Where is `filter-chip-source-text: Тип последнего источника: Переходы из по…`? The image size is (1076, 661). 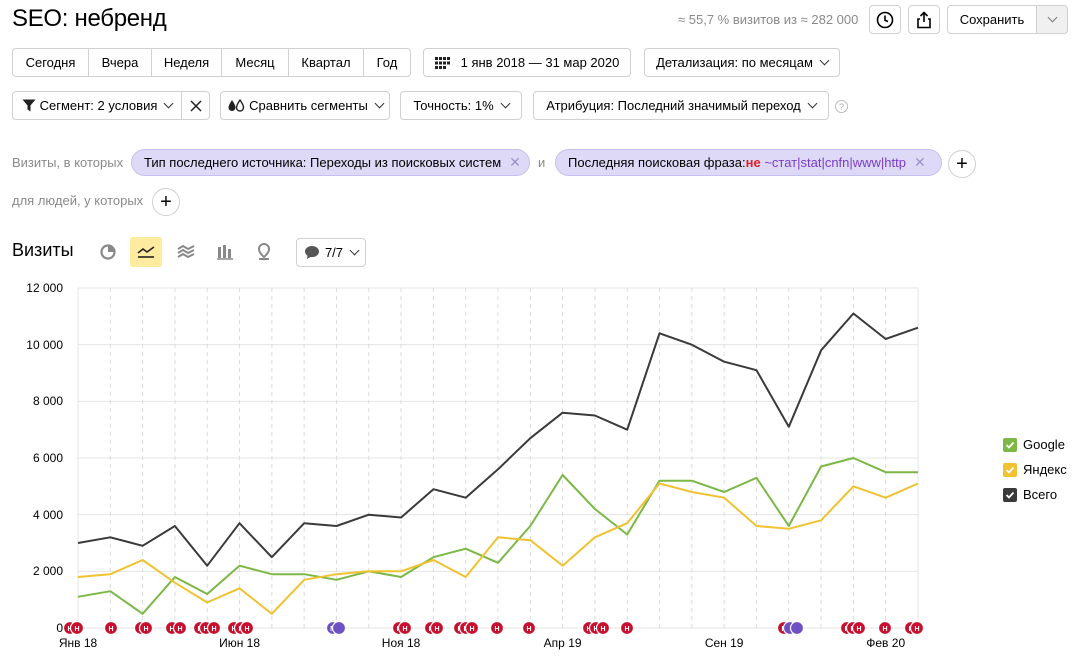
filter-chip-source-text: Тип последнего источника: Переходы из по… is located at coordinates (323, 162).